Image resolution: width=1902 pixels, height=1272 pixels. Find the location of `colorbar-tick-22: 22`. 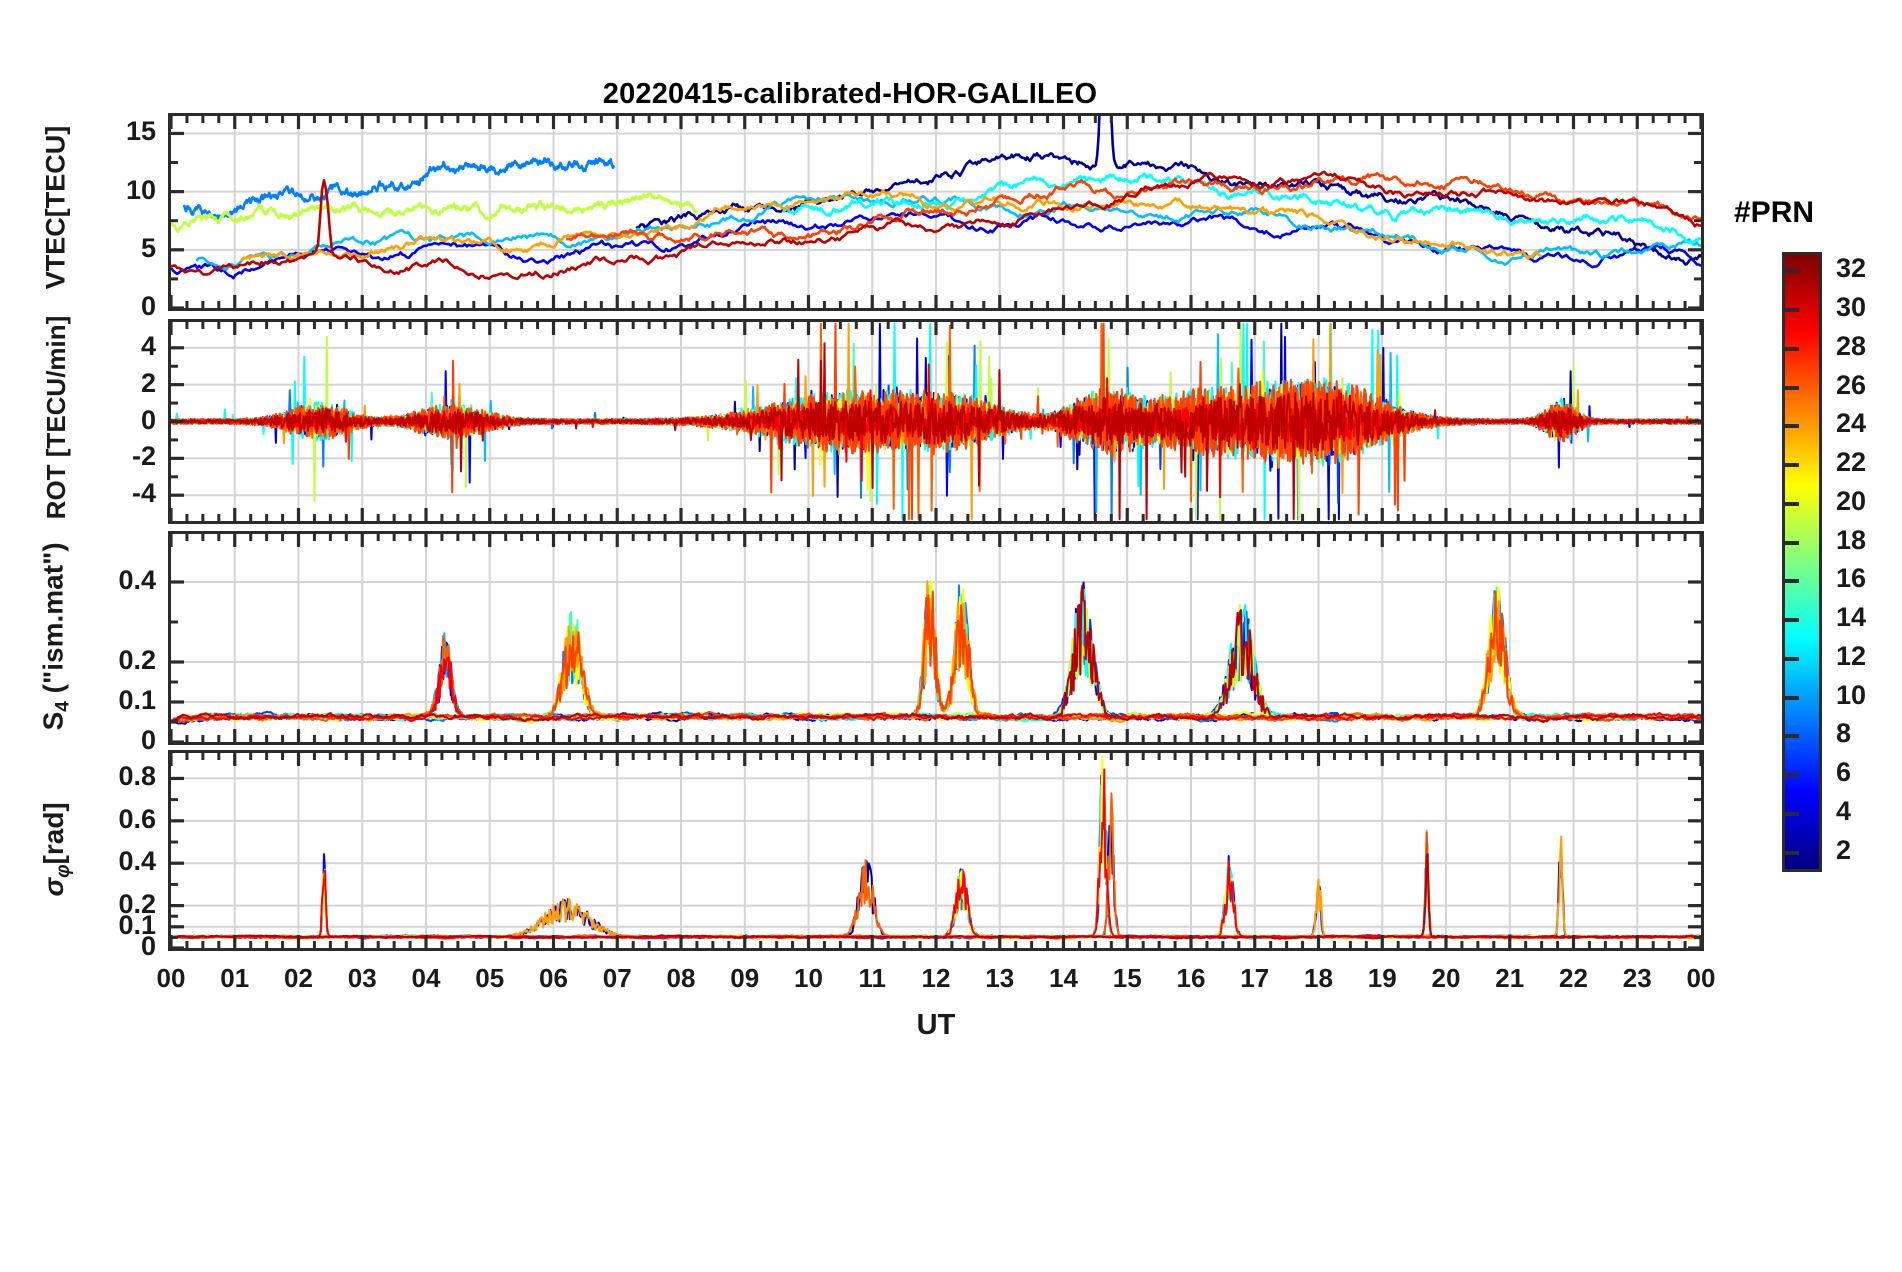

colorbar-tick-22: 22 is located at coordinates (1851, 462).